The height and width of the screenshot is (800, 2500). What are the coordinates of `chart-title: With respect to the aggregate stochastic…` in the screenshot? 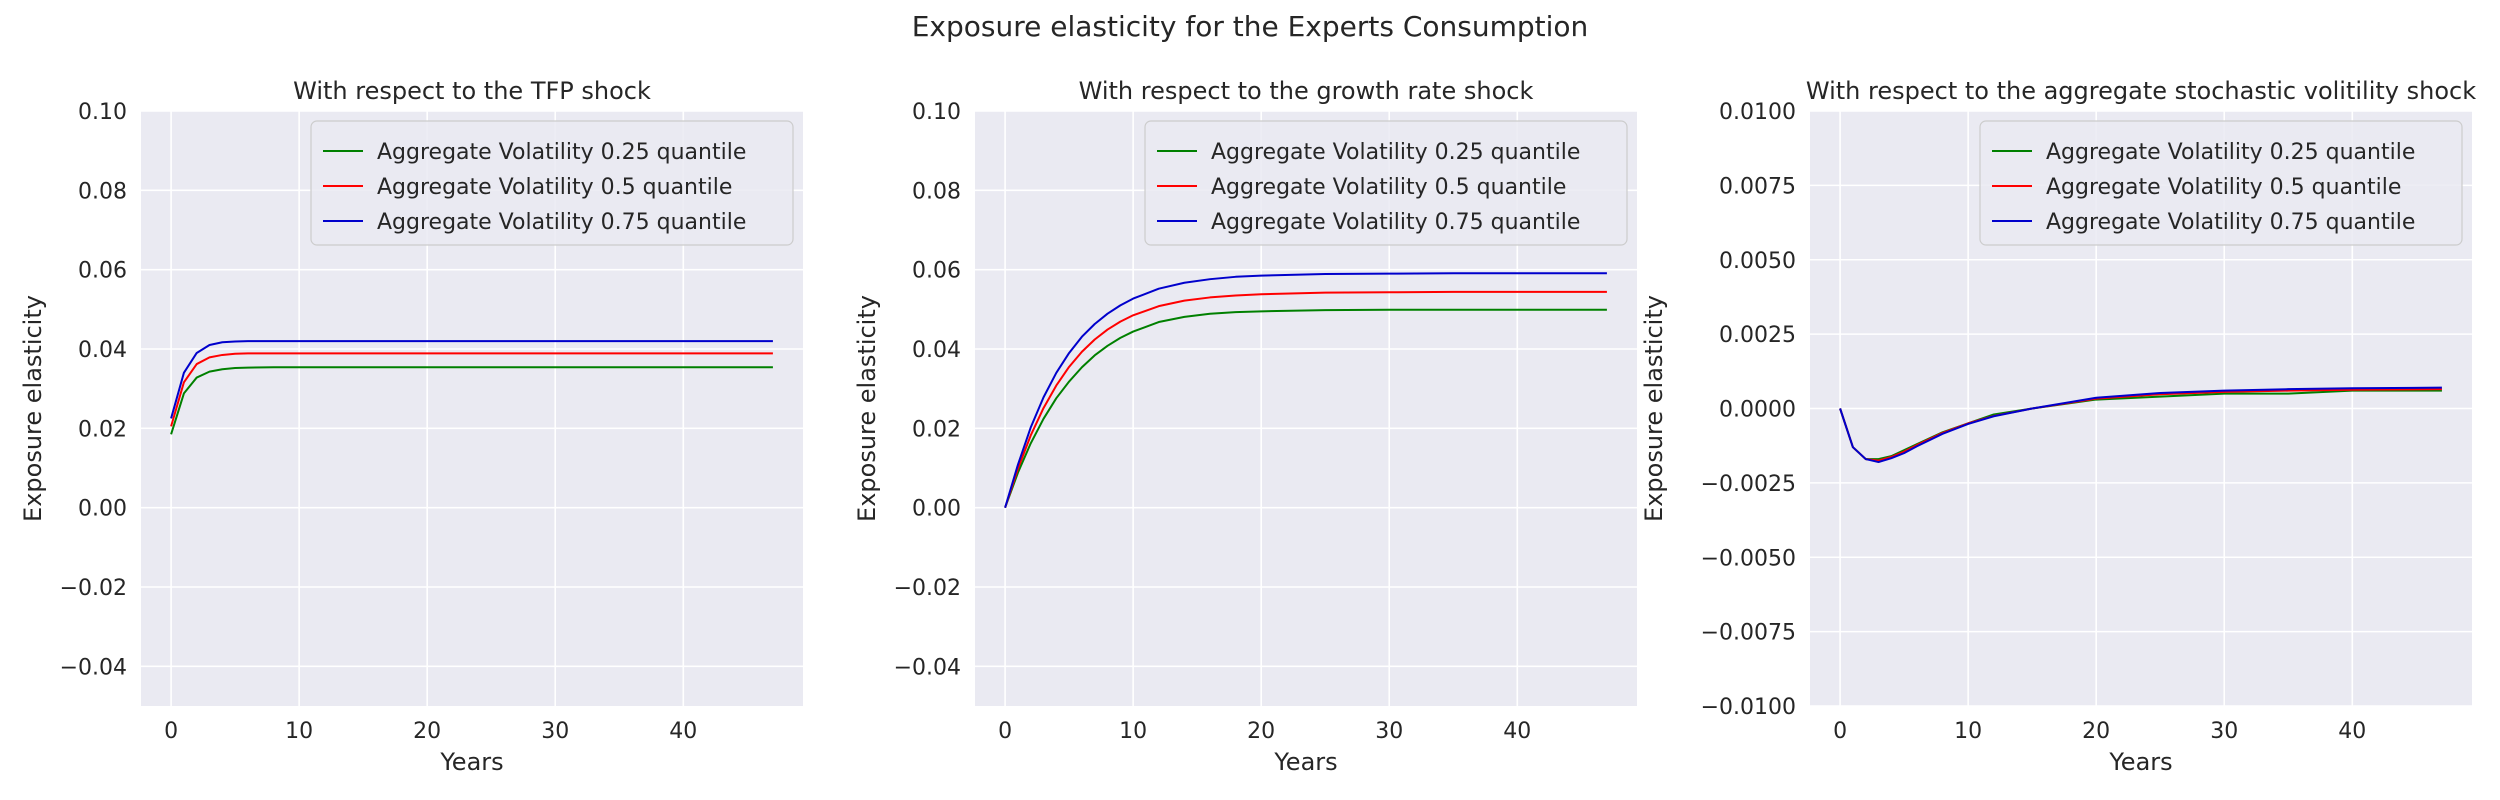 It's located at (2141, 91).